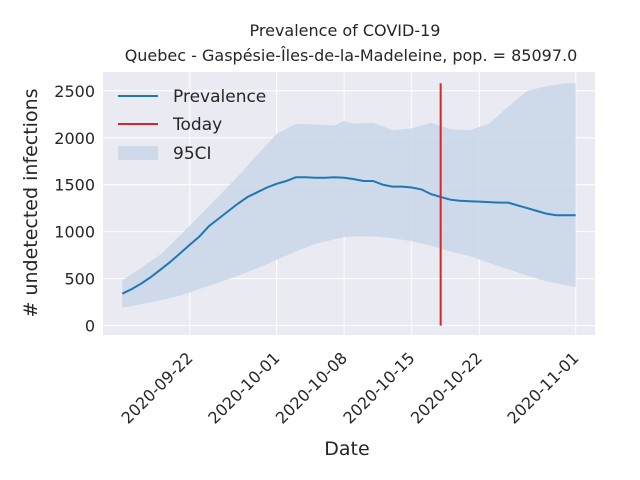 This screenshot has height=480, width=640. What do you see at coordinates (311, 387) in the screenshot?
I see `x-tick-label: 2020-10-08` at bounding box center [311, 387].